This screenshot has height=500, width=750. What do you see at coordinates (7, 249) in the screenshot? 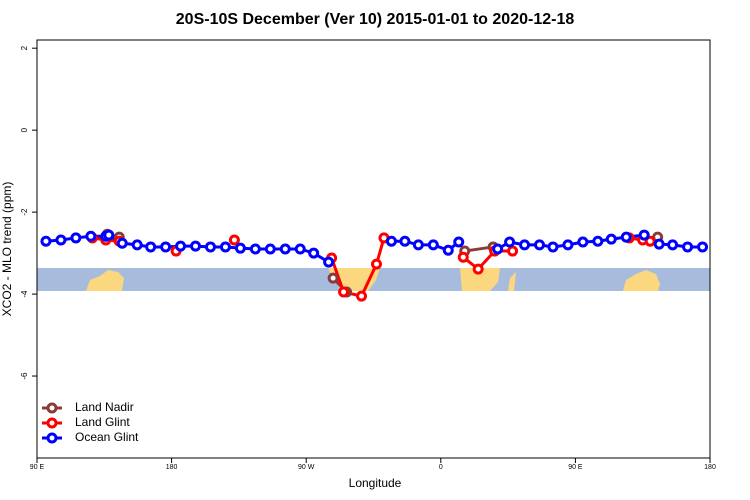
I see `y-axis-label: XCO2 - MLO trend (ppm)` at bounding box center [7, 249].